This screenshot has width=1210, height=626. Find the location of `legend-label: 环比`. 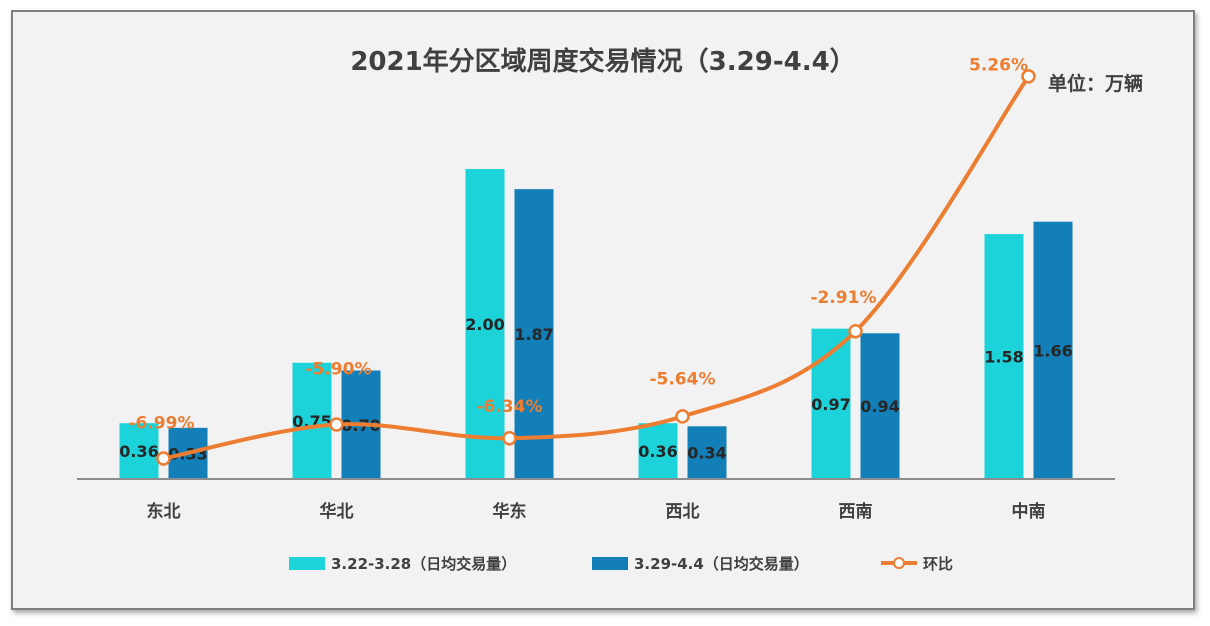

legend-label: 环比 is located at coordinates (938, 564).